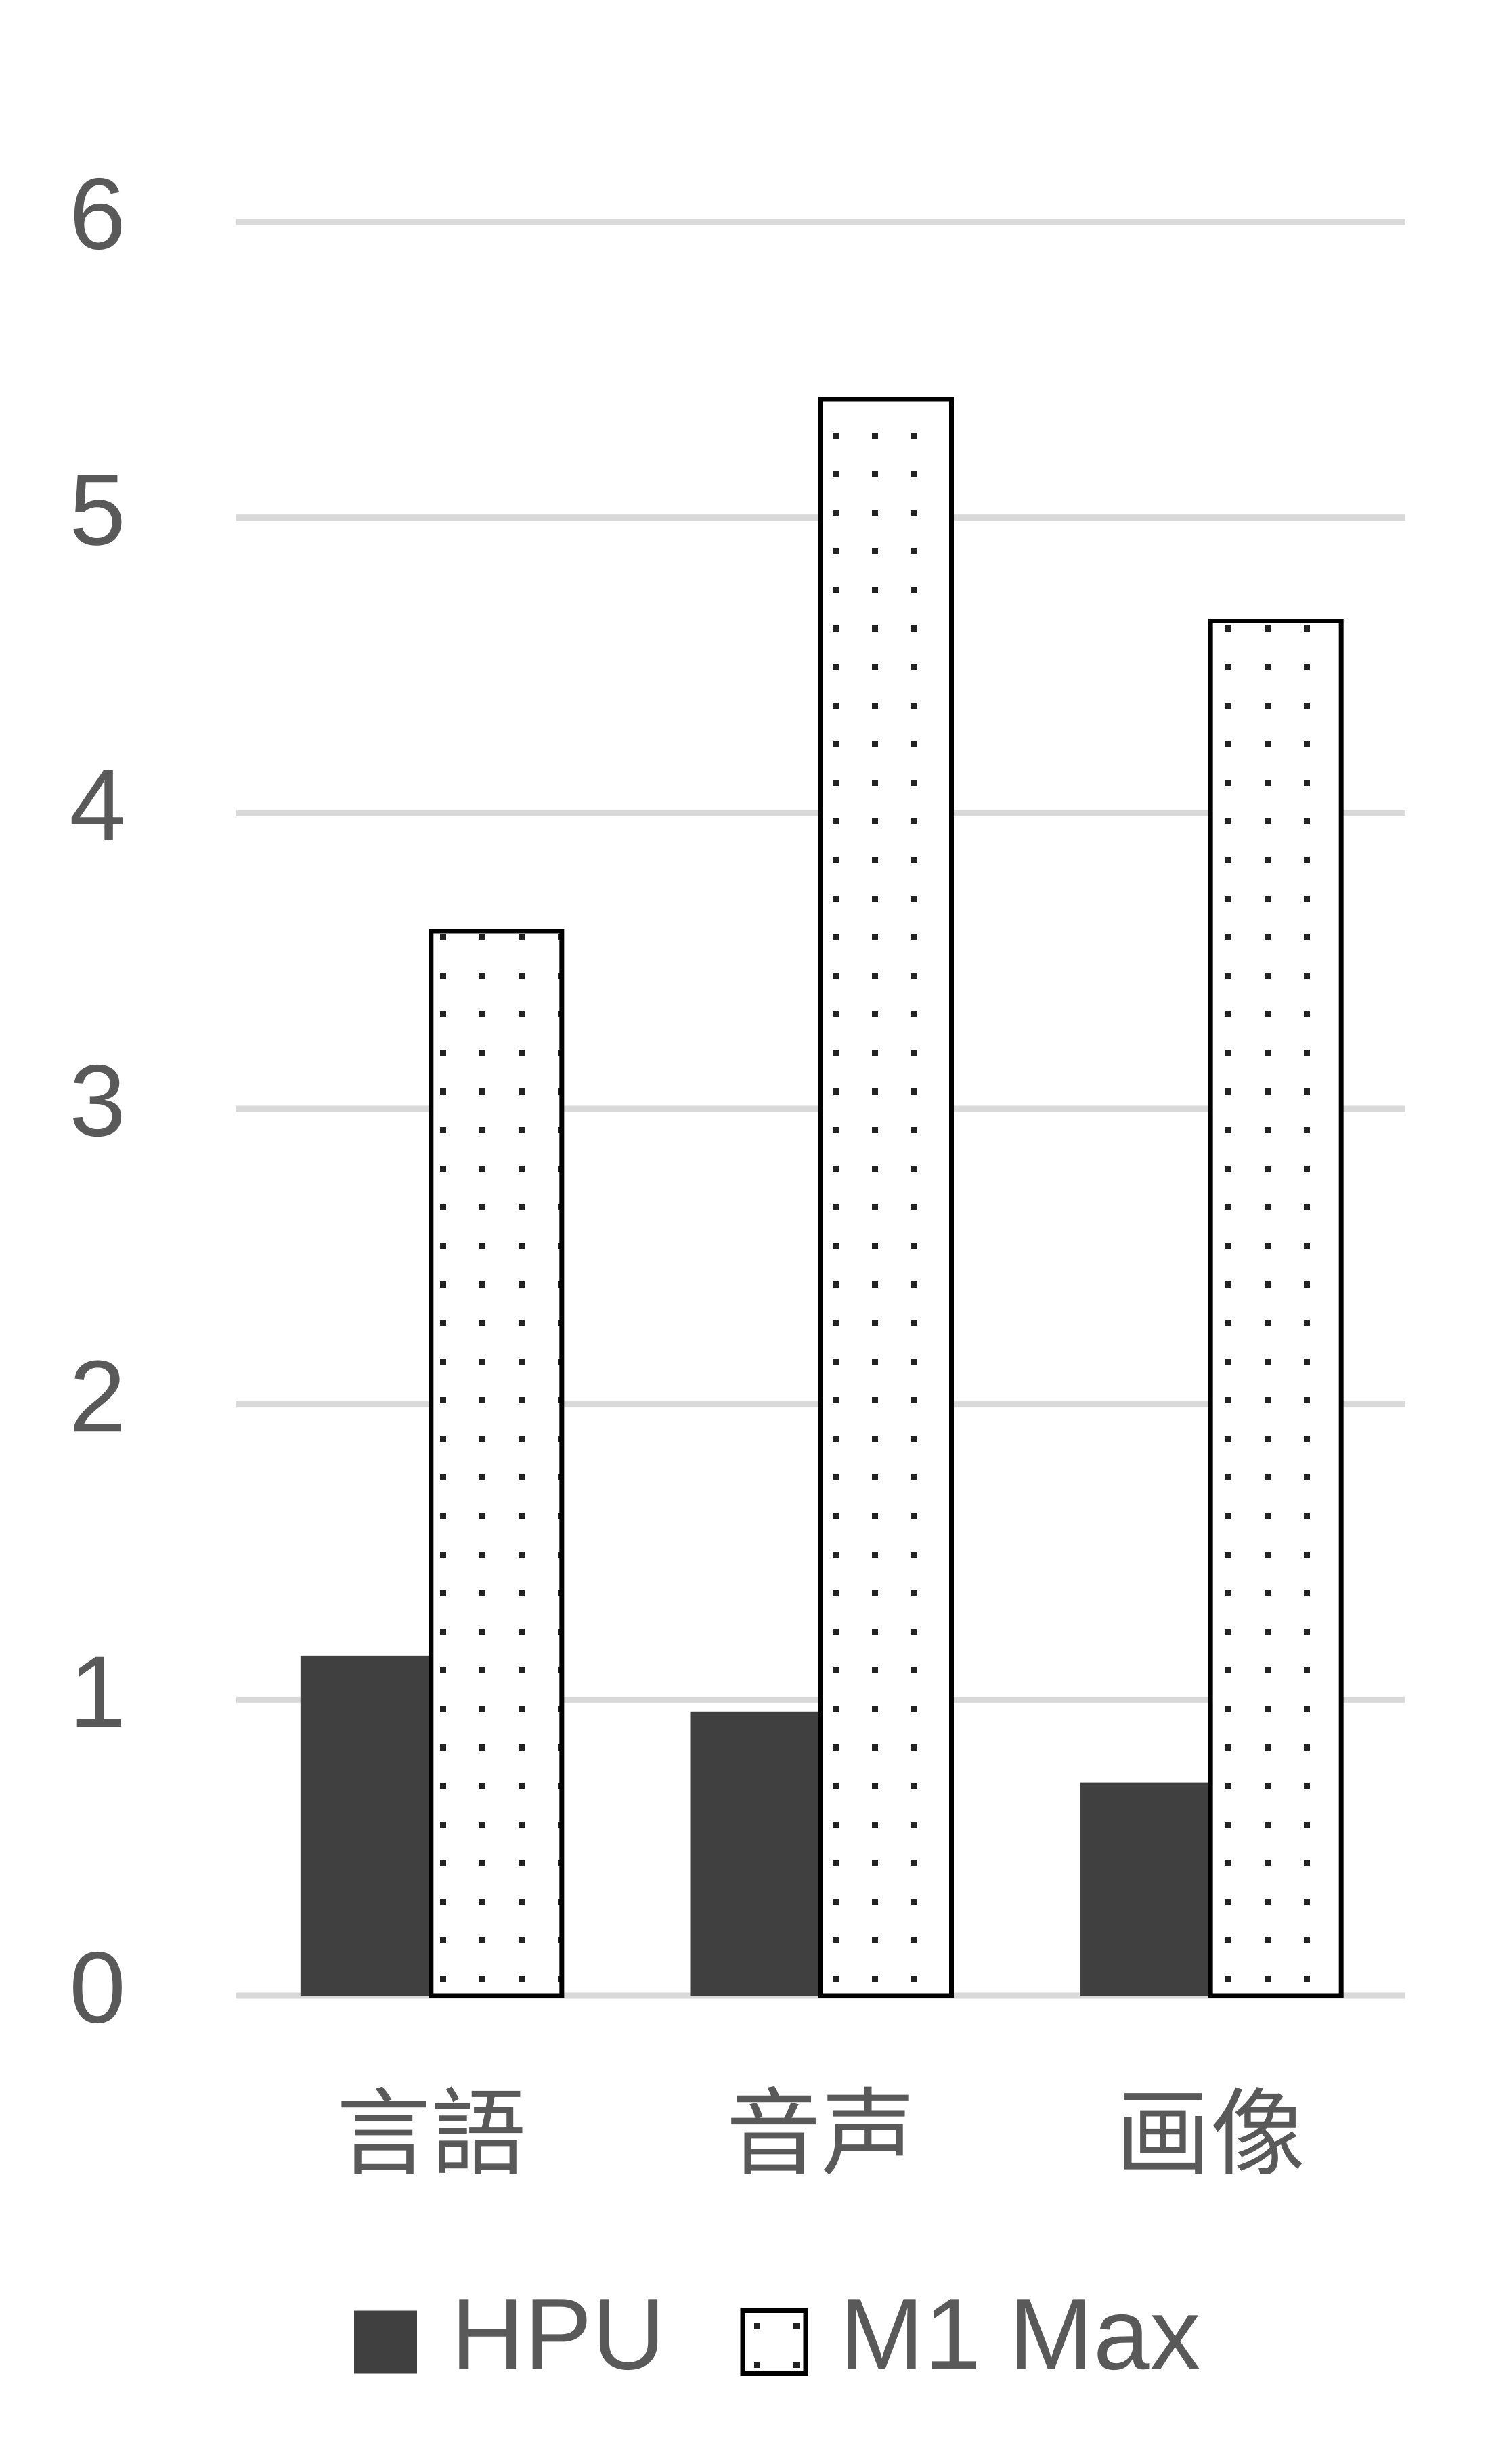 The width and height of the screenshot is (1511, 2464). I want to click on y-tick-label: 6, so click(97, 214).